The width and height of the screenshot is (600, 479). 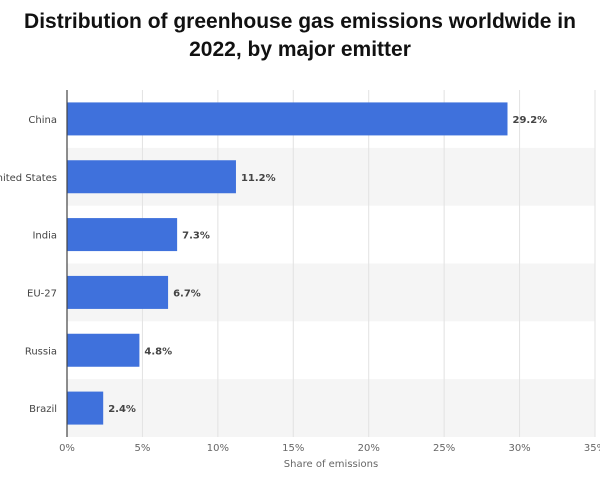 I want to click on x-tick-label: 10%, so click(x=218, y=448).